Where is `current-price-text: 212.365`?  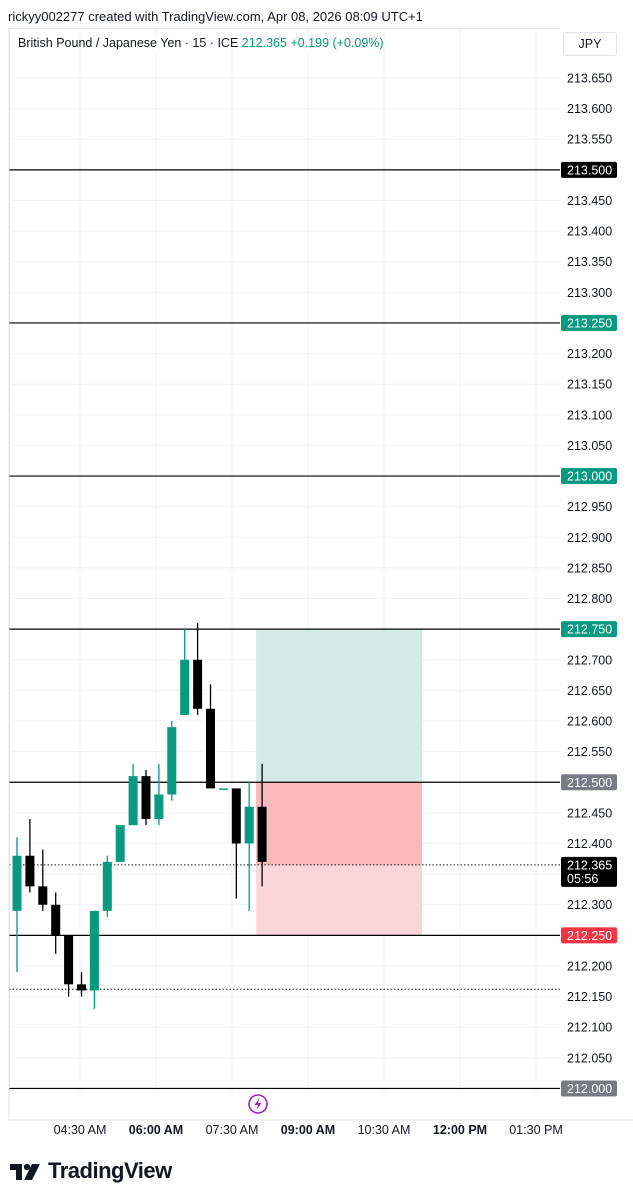
current-price-text: 212.365 is located at coordinates (589, 865).